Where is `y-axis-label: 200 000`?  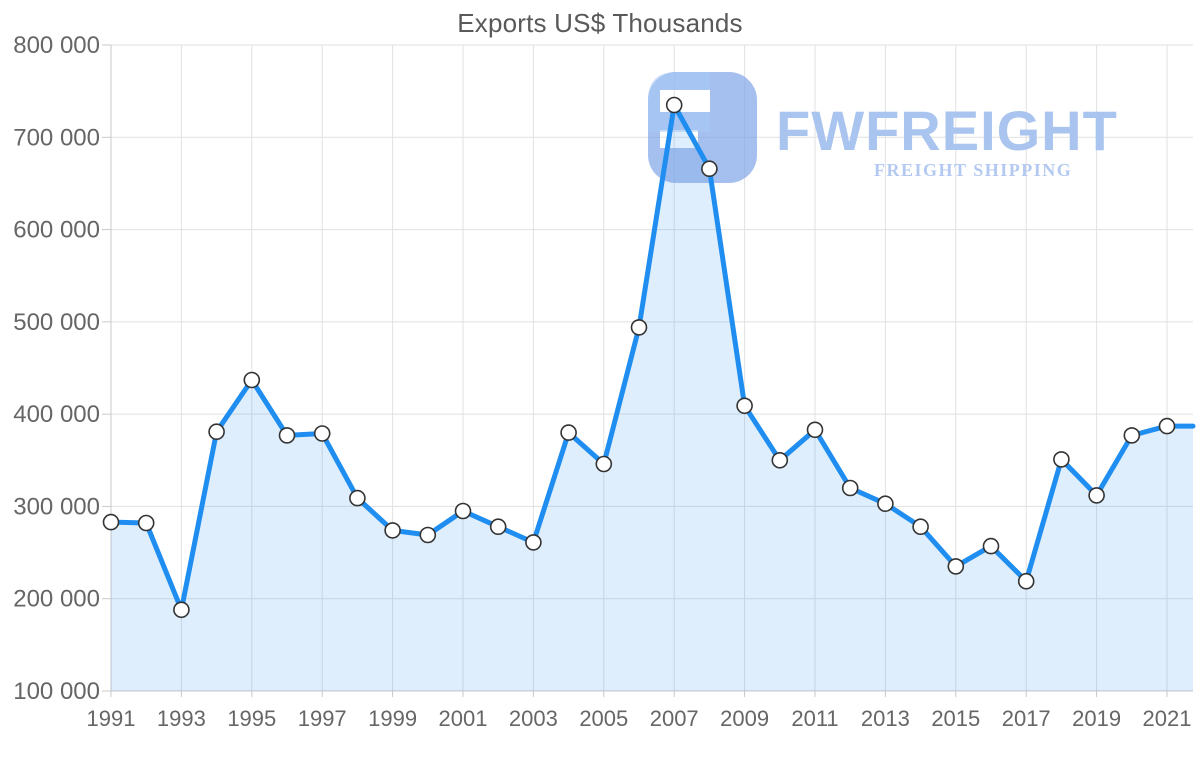
y-axis-label: 200 000 is located at coordinates (56, 599).